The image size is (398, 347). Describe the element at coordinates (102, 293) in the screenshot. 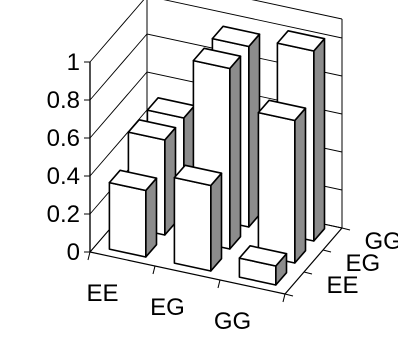

I see `x-category-label: EE` at that location.